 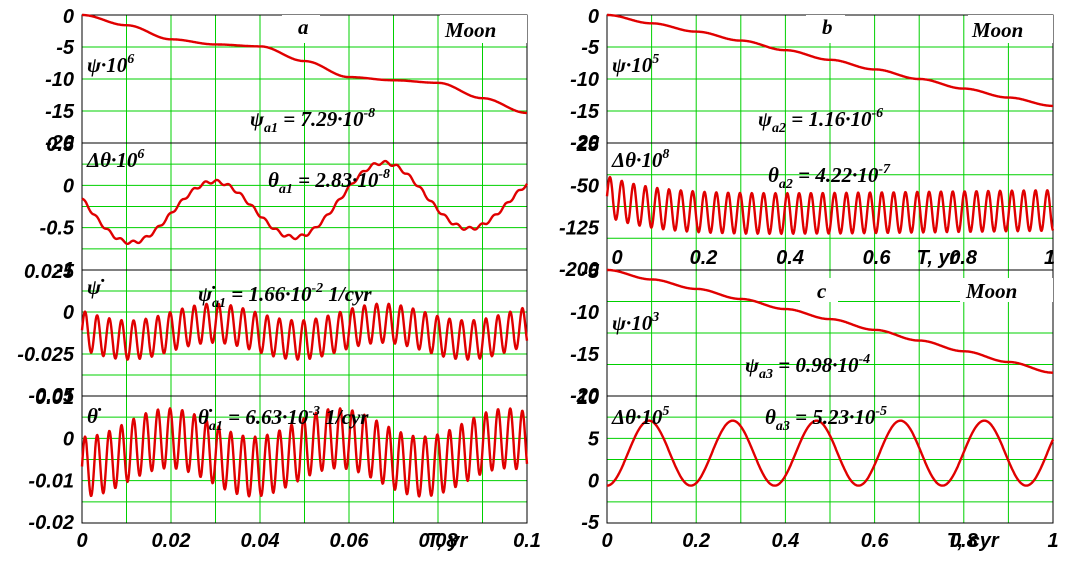 What do you see at coordinates (54, 398) in the screenshot?
I see `y-tick-label: 0.01` at bounding box center [54, 398].